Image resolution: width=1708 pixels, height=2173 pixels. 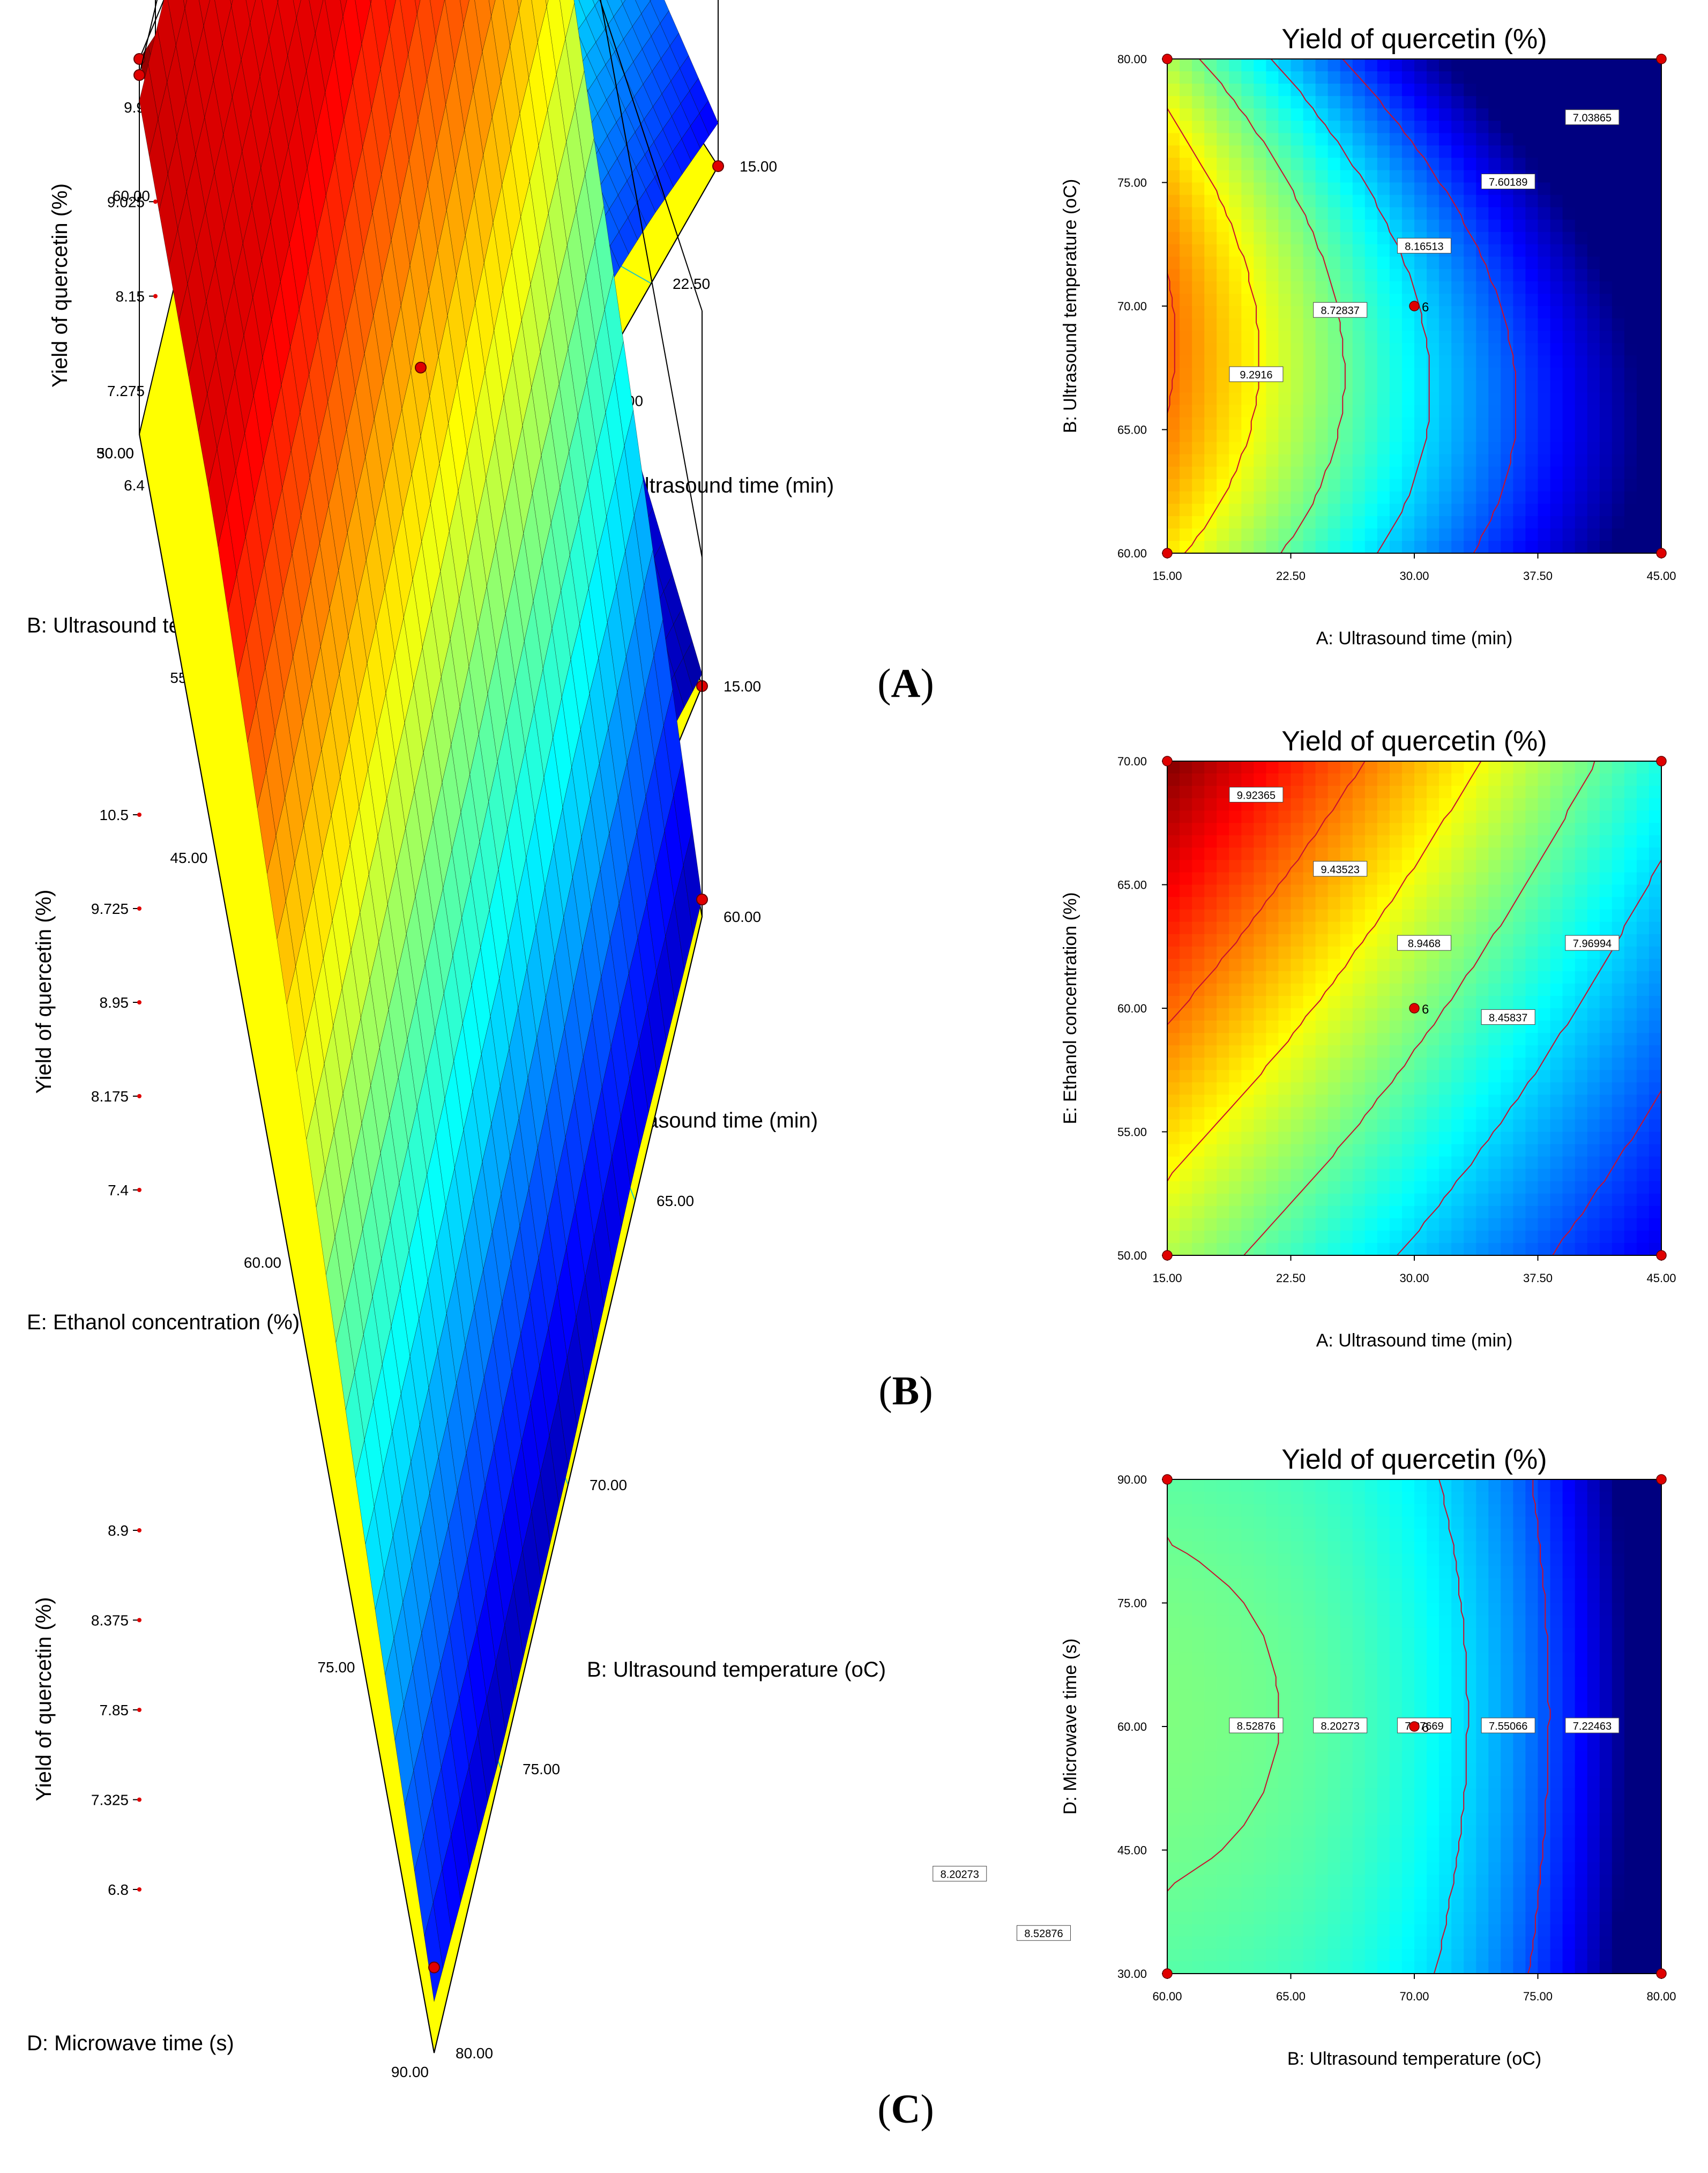 What do you see at coordinates (410, 2072) in the screenshot?
I see `back-tick-label: 90.00` at bounding box center [410, 2072].